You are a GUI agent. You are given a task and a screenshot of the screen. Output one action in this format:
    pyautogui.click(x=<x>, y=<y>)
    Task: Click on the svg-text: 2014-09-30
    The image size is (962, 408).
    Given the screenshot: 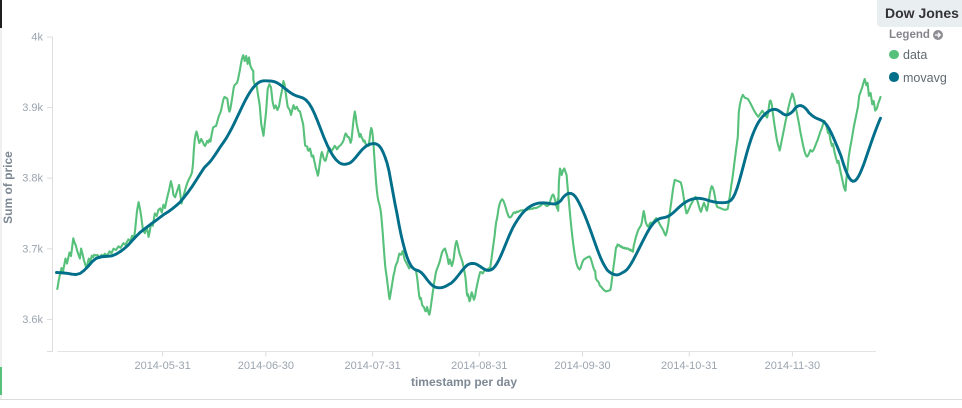 What is the action you would take?
    pyautogui.click(x=582, y=366)
    